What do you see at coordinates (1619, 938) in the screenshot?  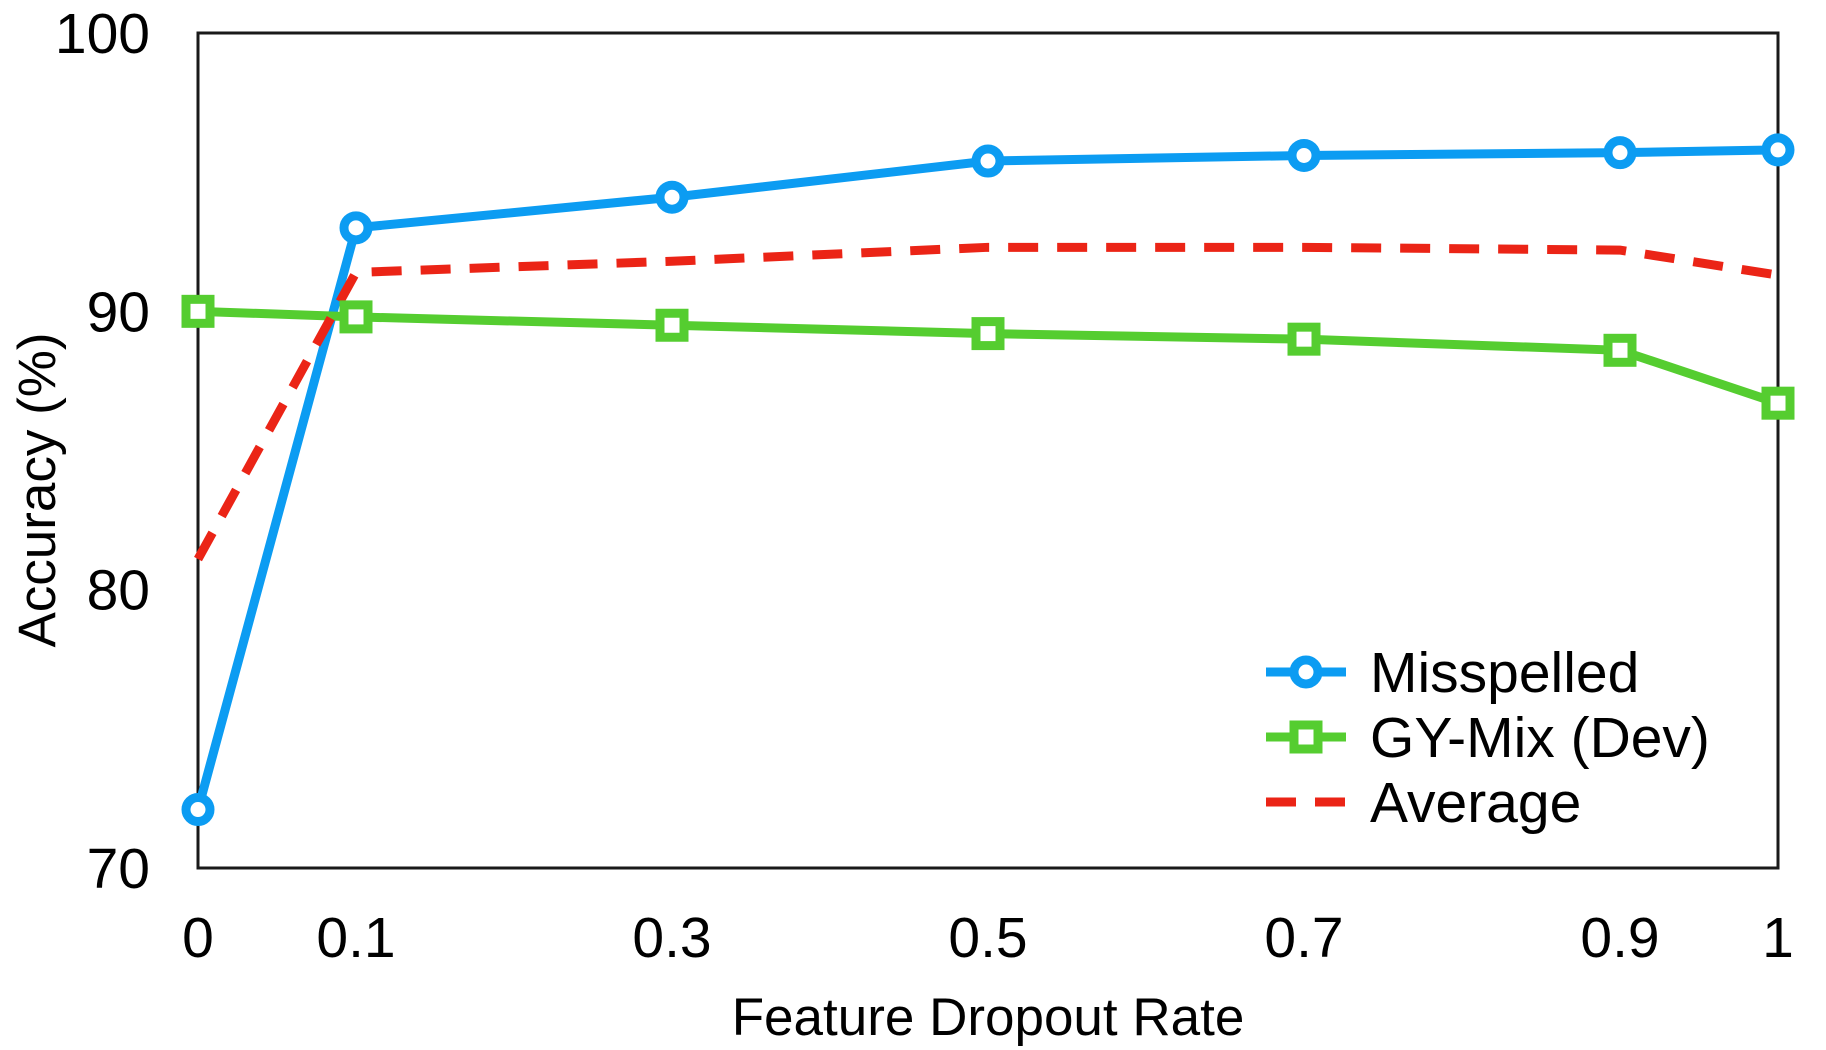 I see `x-tick-label: 0.9` at bounding box center [1619, 938].